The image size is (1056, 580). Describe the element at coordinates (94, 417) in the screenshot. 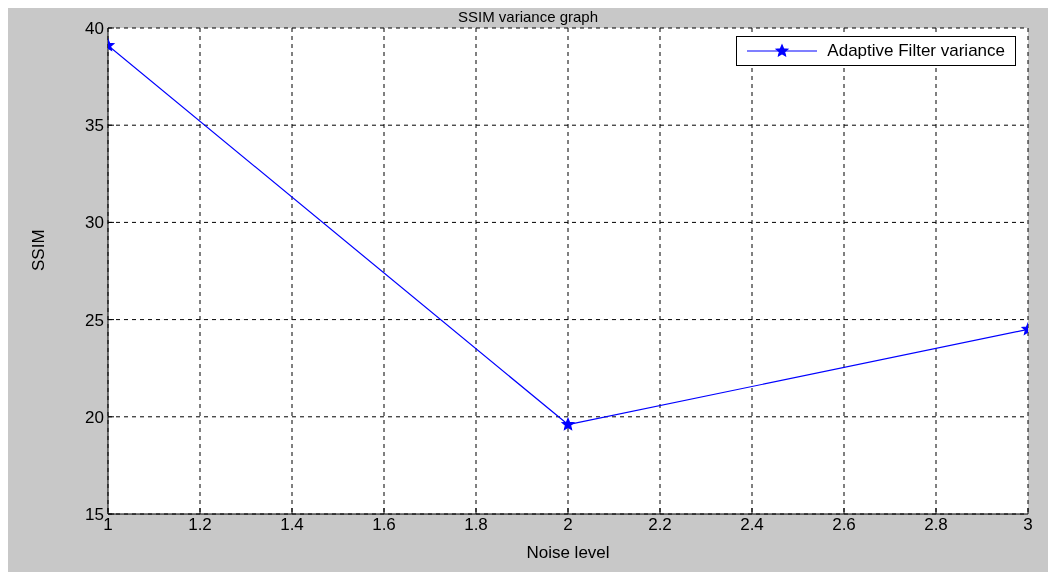

I see `y-tick-label: 20` at that location.